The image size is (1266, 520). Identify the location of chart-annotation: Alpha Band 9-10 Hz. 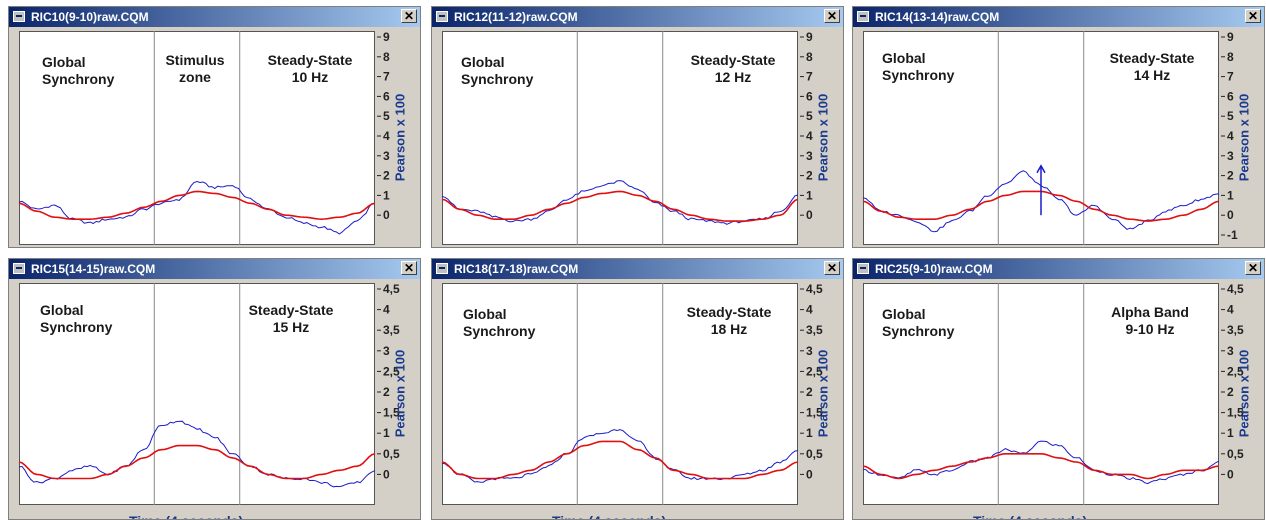
(1150, 320).